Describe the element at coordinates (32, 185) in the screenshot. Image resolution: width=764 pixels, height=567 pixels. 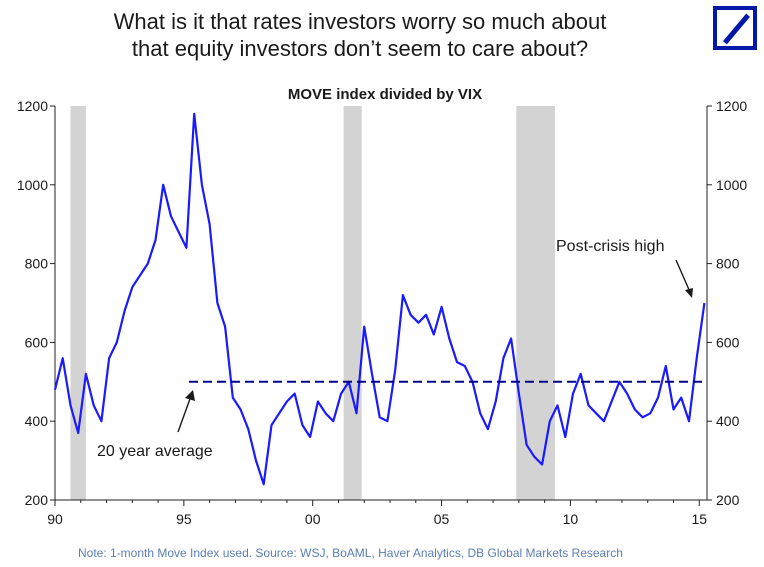
I see `y-tick-label-left: 1000` at that location.